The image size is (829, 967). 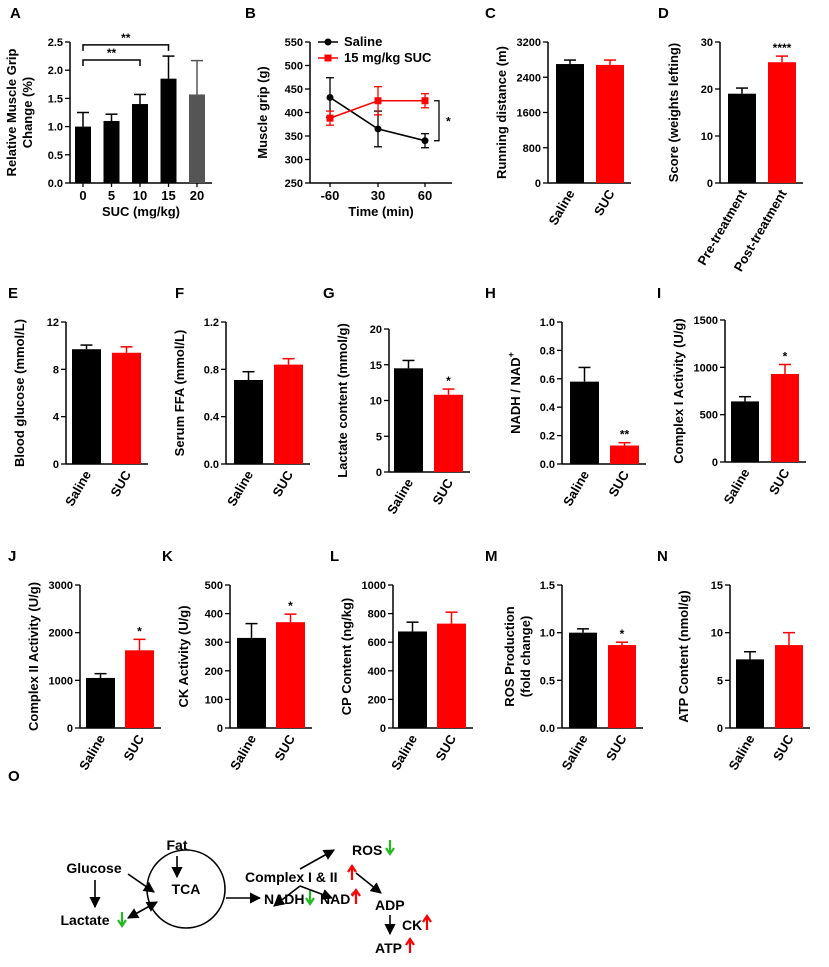 What do you see at coordinates (673, 112) in the screenshot?
I see `y-axis-label: Score (weights lefting)` at bounding box center [673, 112].